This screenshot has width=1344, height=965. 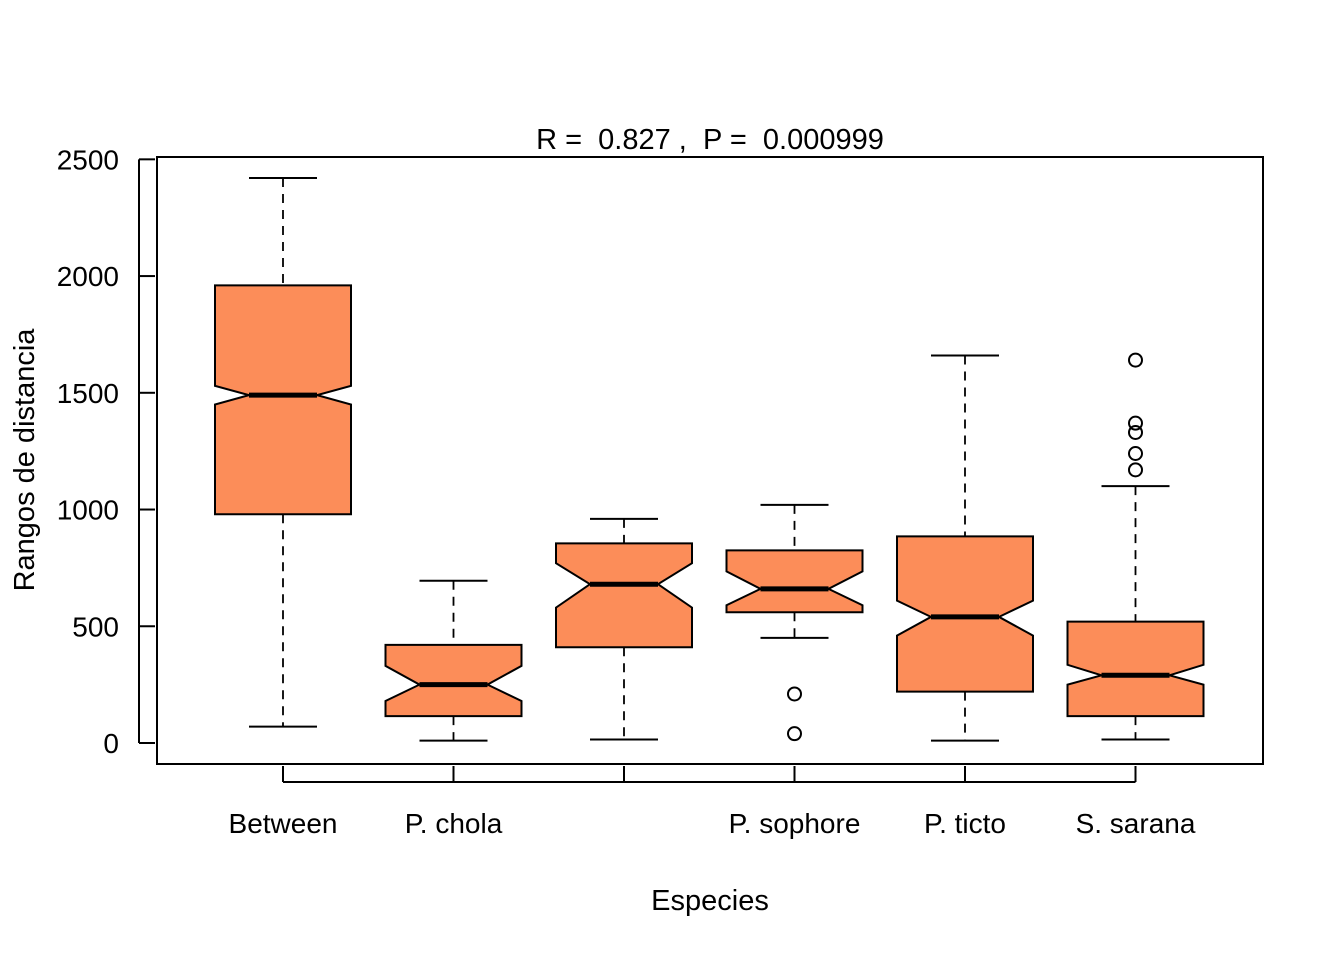 I want to click on x-tick-label: P. ticto, so click(x=965, y=823).